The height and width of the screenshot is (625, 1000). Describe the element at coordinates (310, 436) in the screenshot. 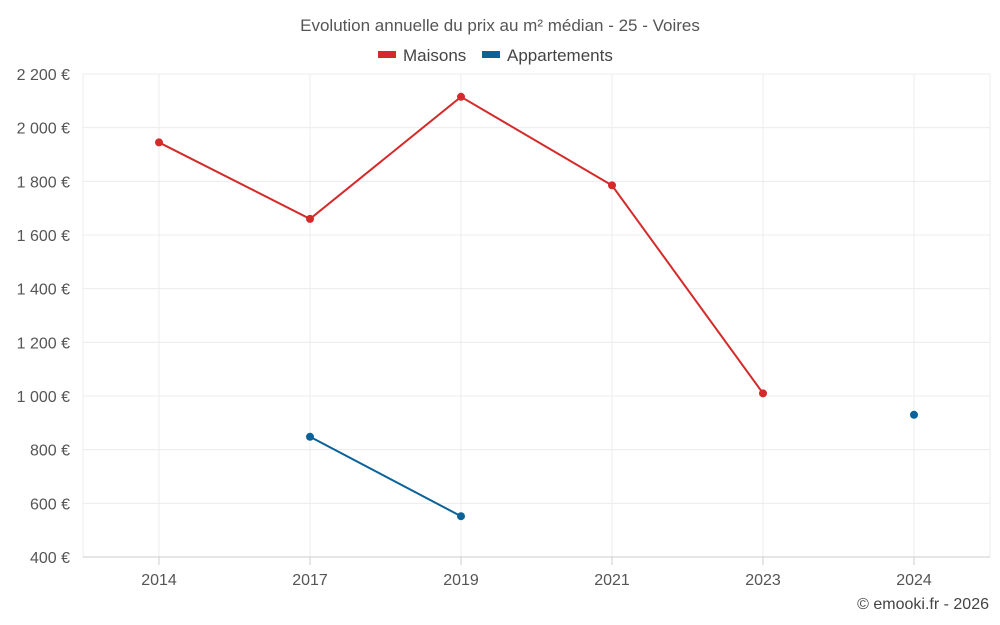

I see `data-point-appartements-2017` at that location.